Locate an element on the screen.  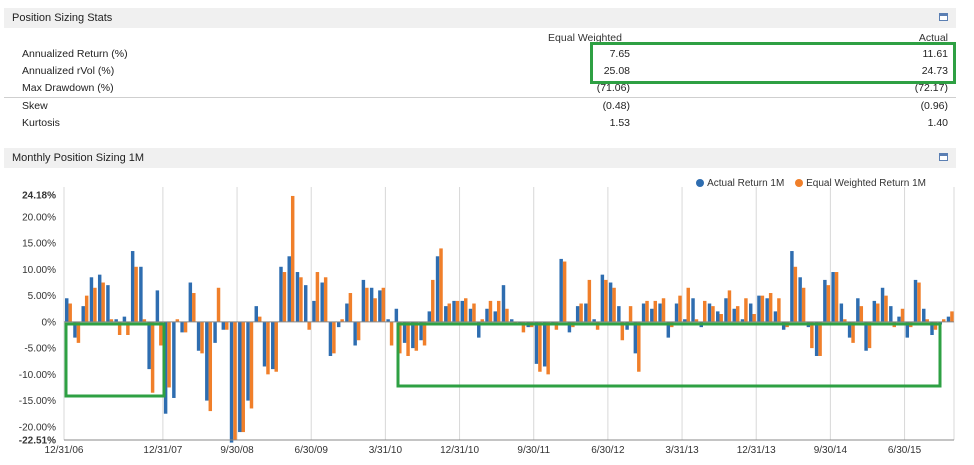
x-tick-label: 3/31/13 is located at coordinates (682, 450).